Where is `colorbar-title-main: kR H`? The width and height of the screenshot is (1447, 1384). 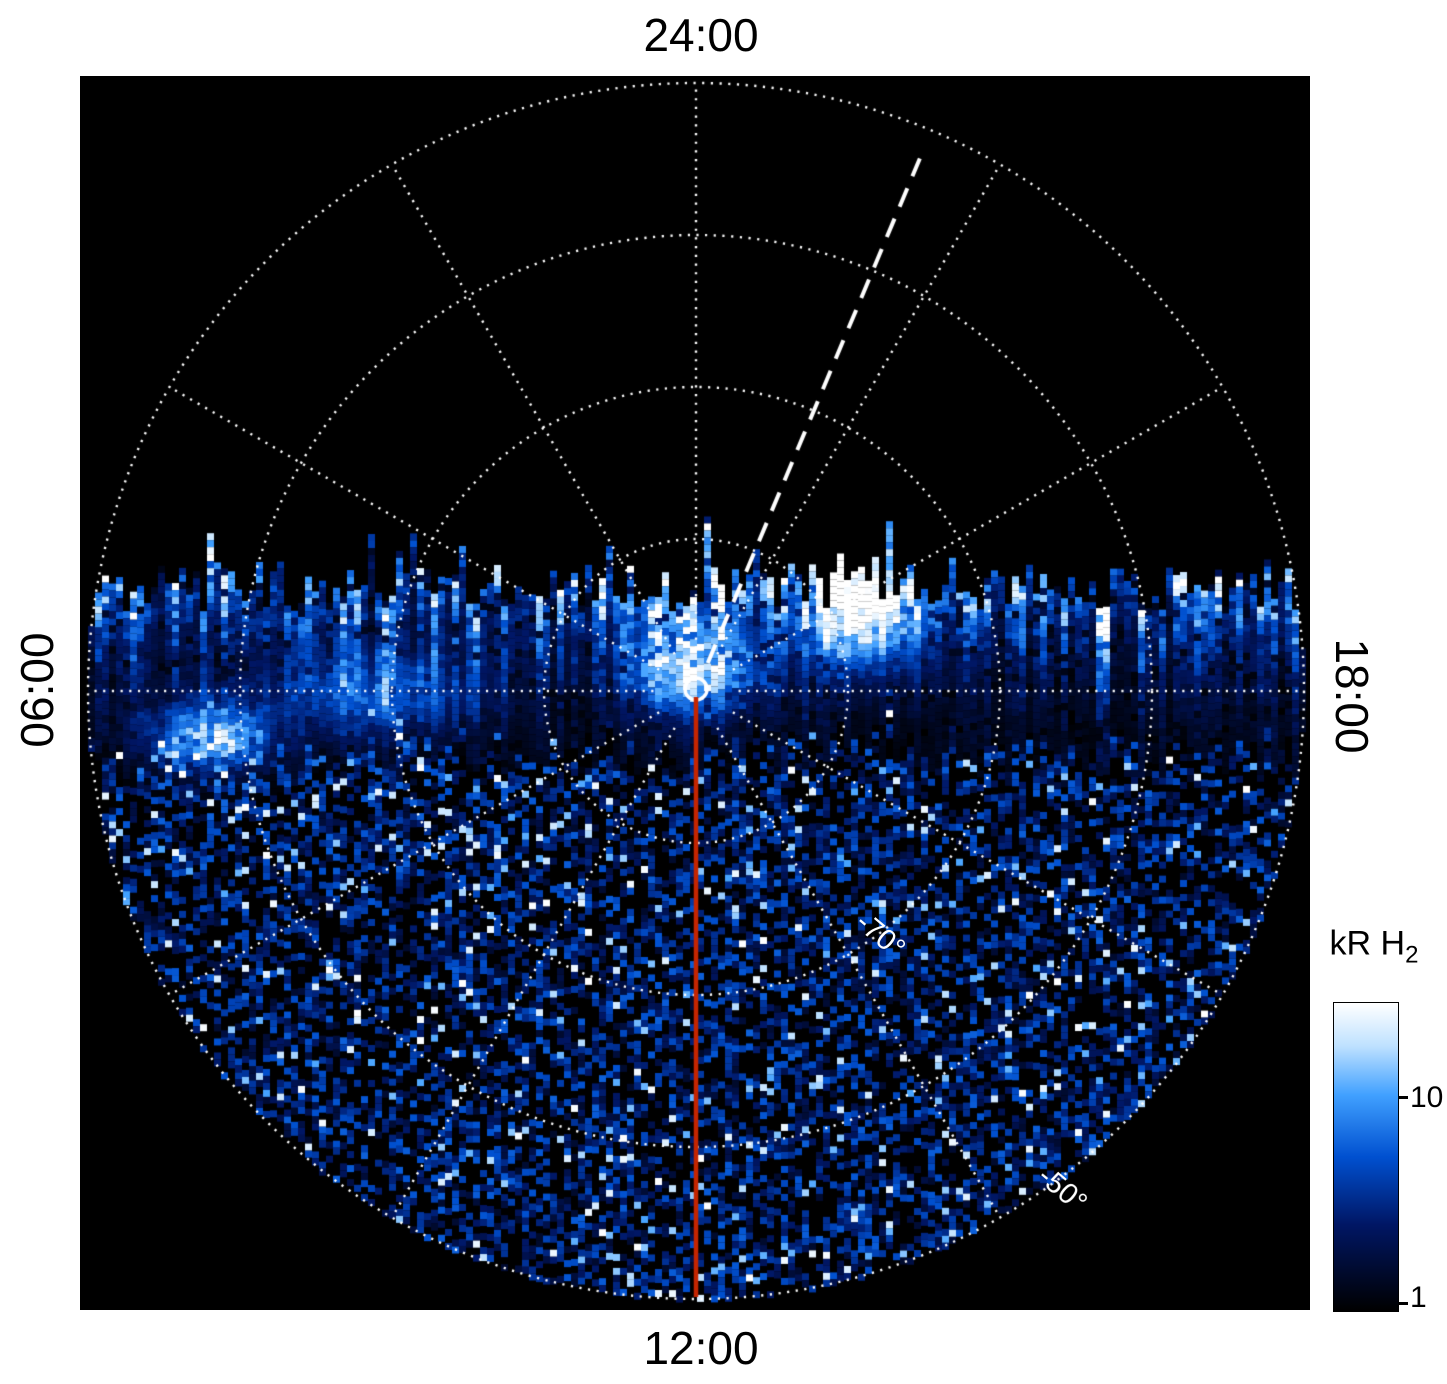 colorbar-title-main: kR H is located at coordinates (1367, 943).